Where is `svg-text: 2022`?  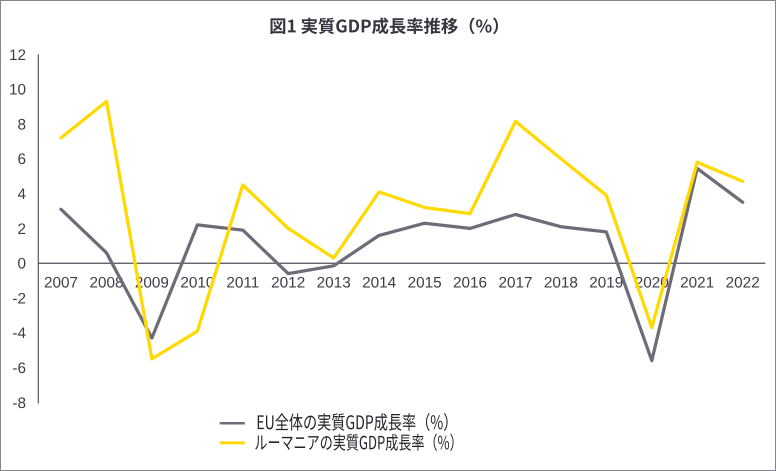 svg-text: 2022 is located at coordinates (743, 282).